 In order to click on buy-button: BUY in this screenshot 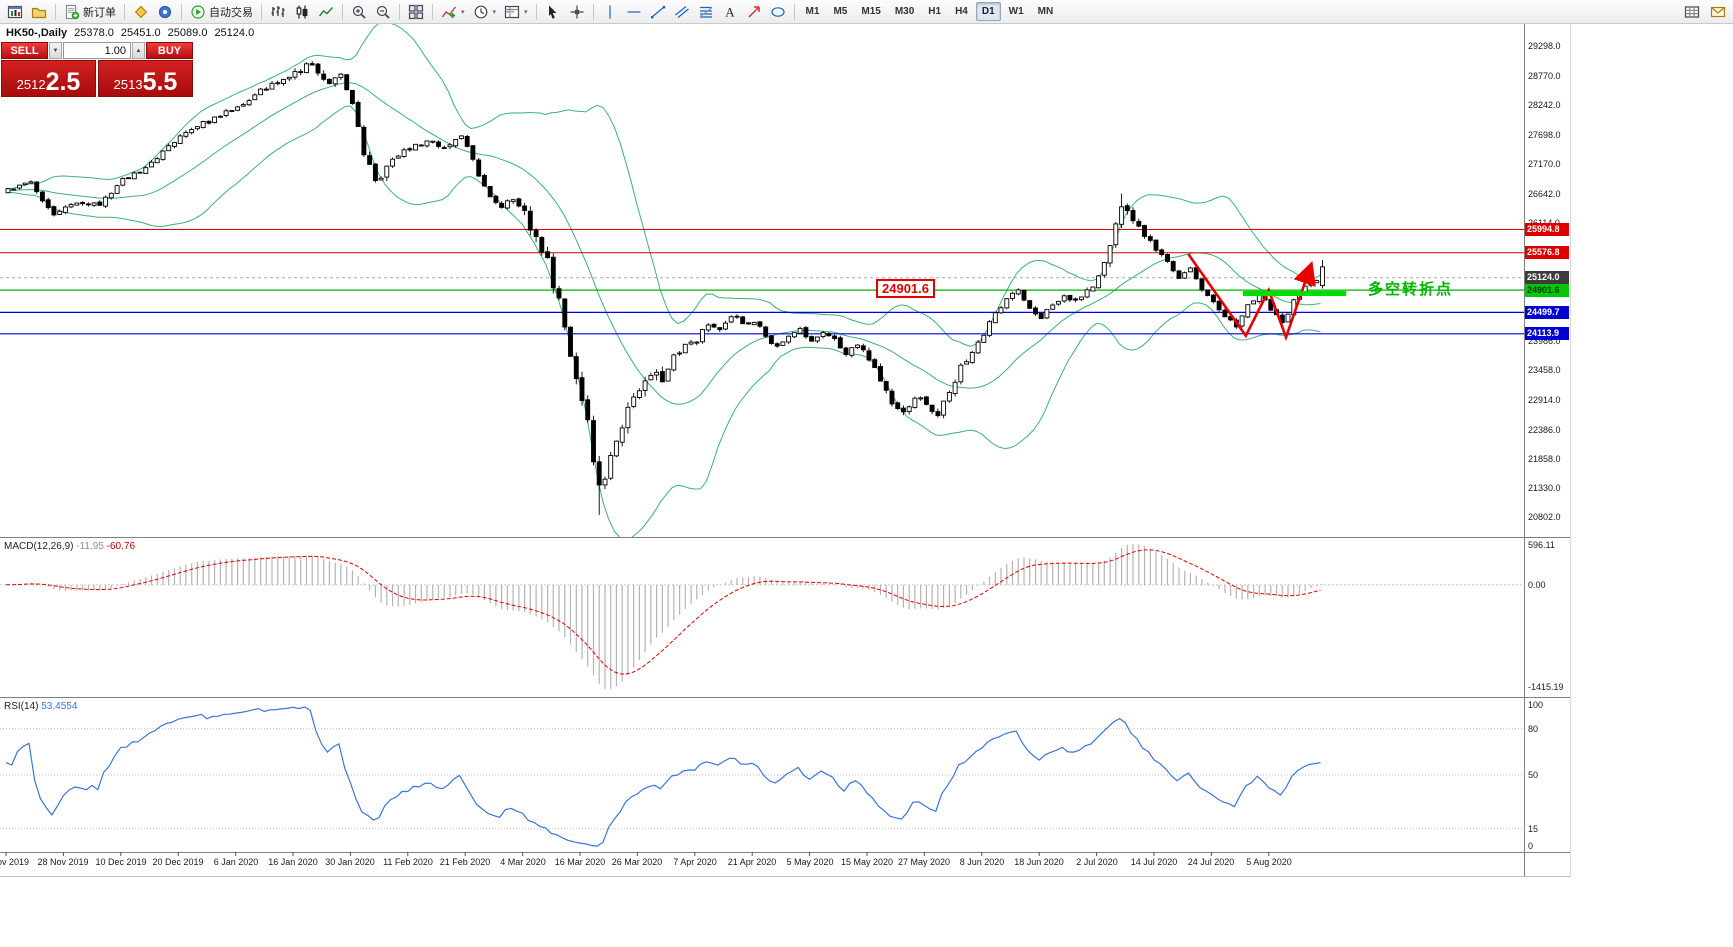, I will do `click(169, 50)`.